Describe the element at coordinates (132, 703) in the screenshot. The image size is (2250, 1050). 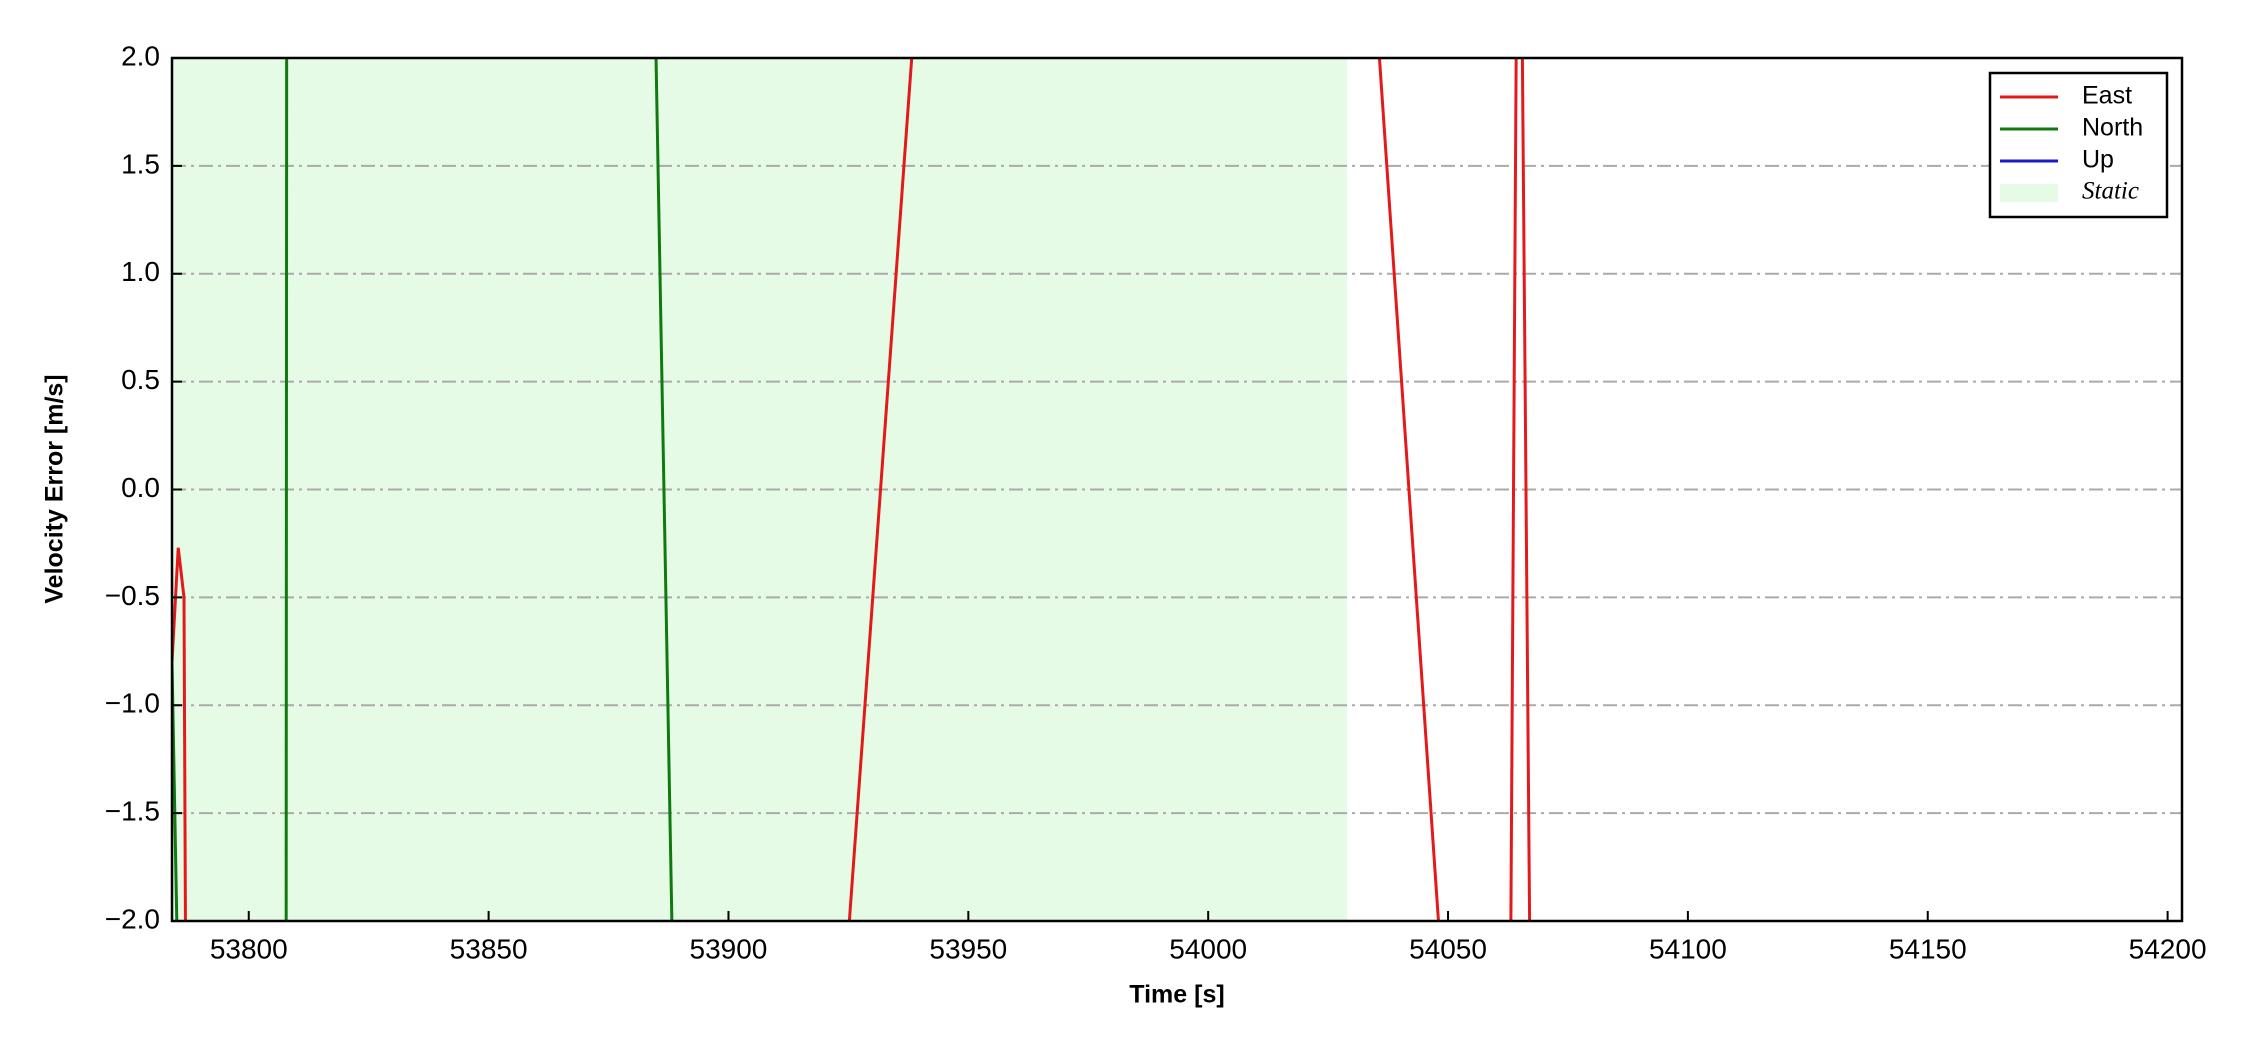
I see `y-tick-label: −1.0` at that location.